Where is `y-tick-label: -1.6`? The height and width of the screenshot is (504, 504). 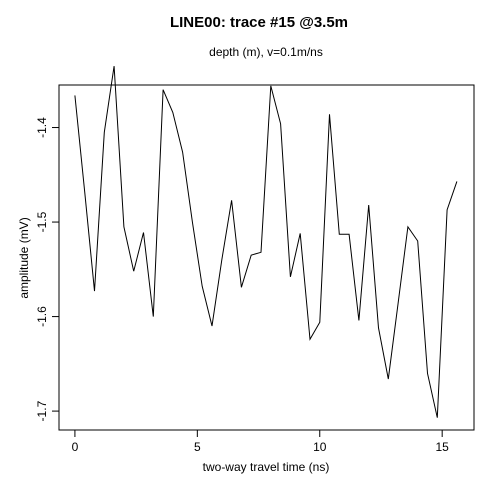 y-tick-label: -1.6 is located at coordinates (42, 316).